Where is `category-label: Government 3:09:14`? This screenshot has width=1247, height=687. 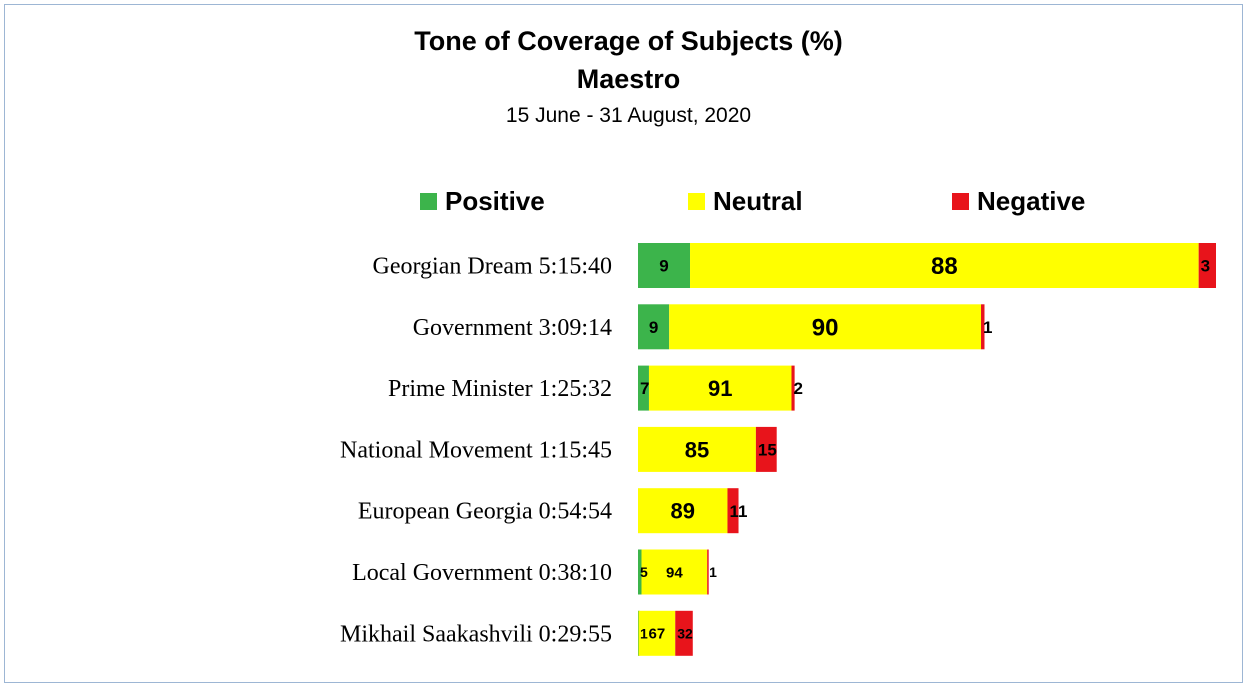 category-label: Government 3:09:14 is located at coordinates (512, 328).